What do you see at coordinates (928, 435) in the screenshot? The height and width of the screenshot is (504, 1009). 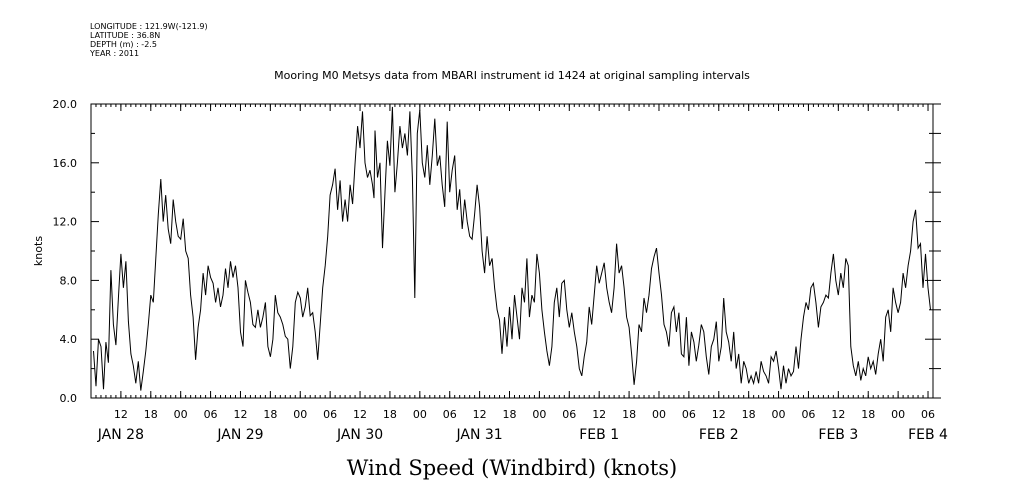 I see `x-day-label: FEB 4` at bounding box center [928, 435].